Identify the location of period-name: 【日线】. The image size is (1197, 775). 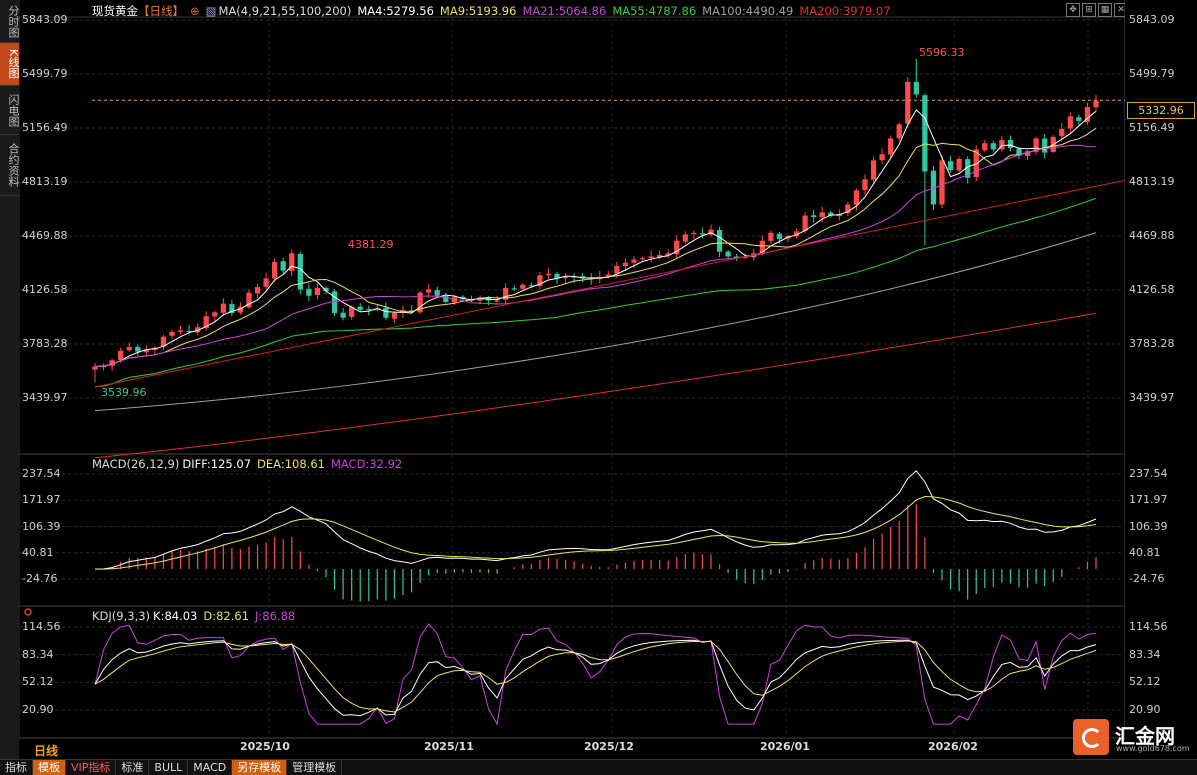
(161, 11).